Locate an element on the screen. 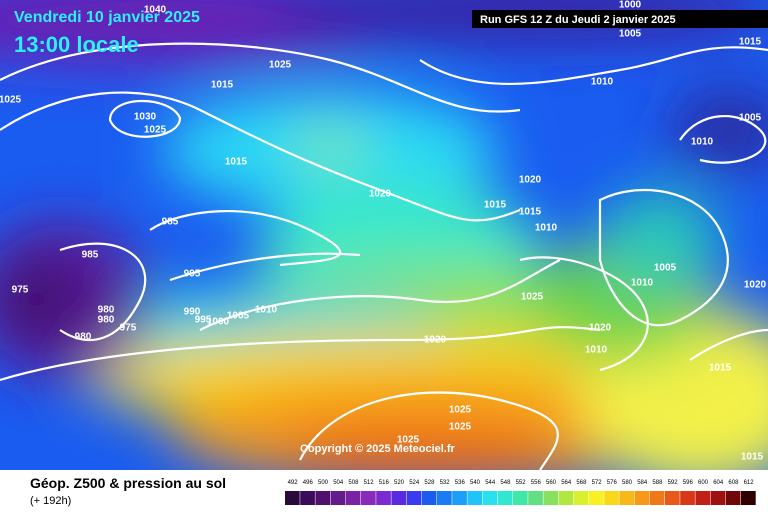 The image size is (768, 512). time-label: 13:00 locale is located at coordinates (76, 44).